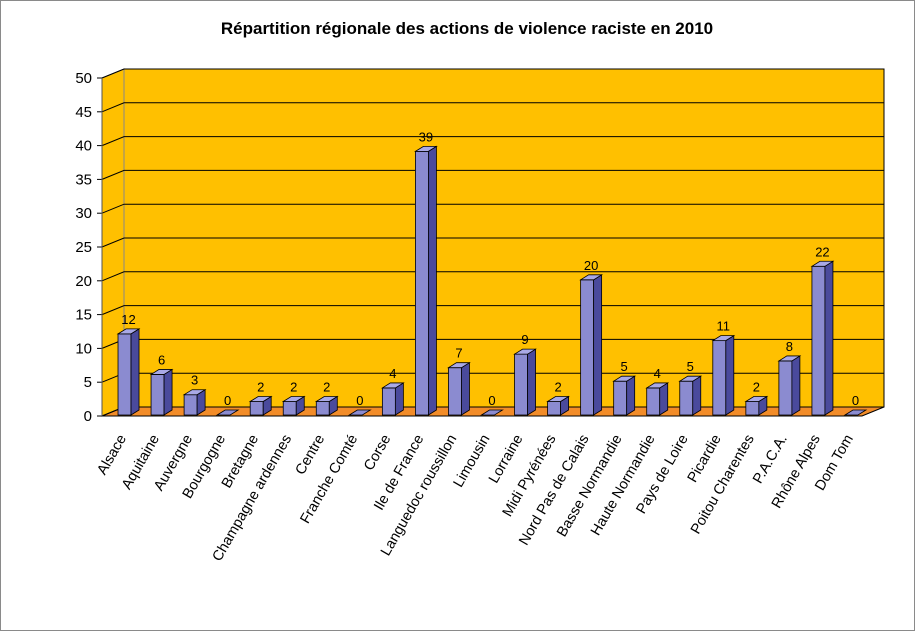 This screenshot has width=915, height=631. Describe the element at coordinates (83, 213) in the screenshot. I see `y-tick-label: 30` at that location.